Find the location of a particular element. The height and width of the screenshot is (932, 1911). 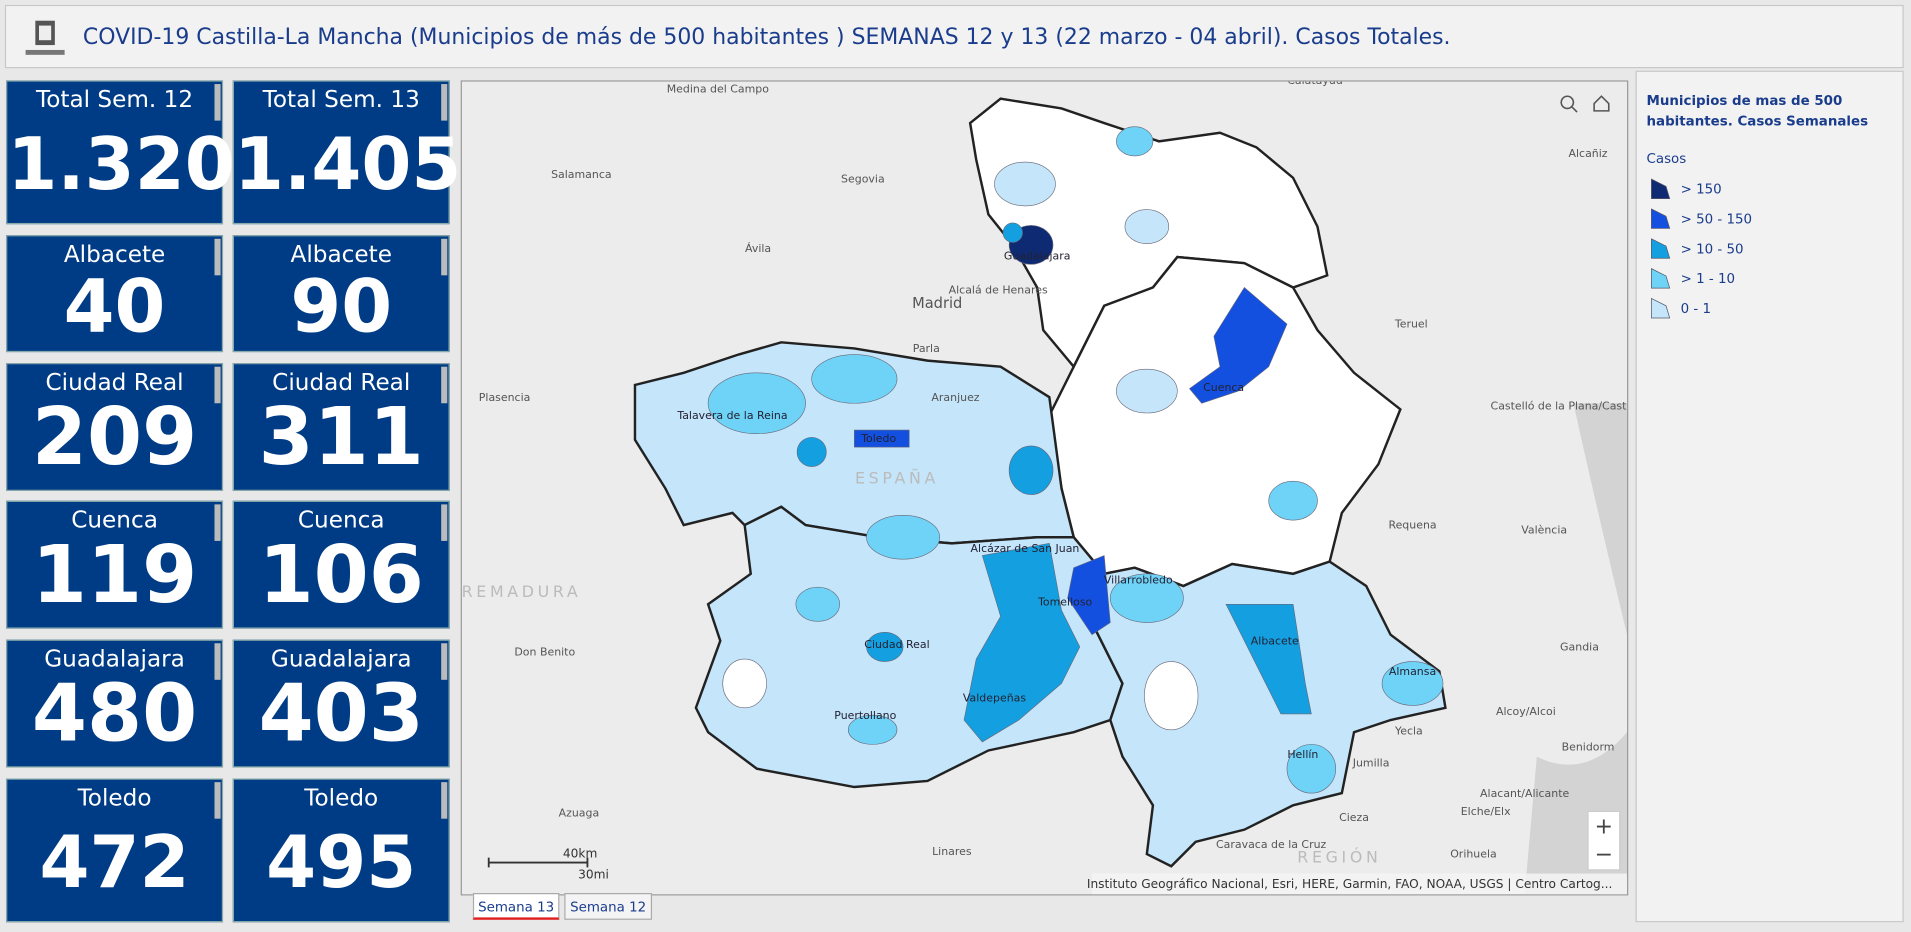

map-label: Ávila is located at coordinates (758, 248).